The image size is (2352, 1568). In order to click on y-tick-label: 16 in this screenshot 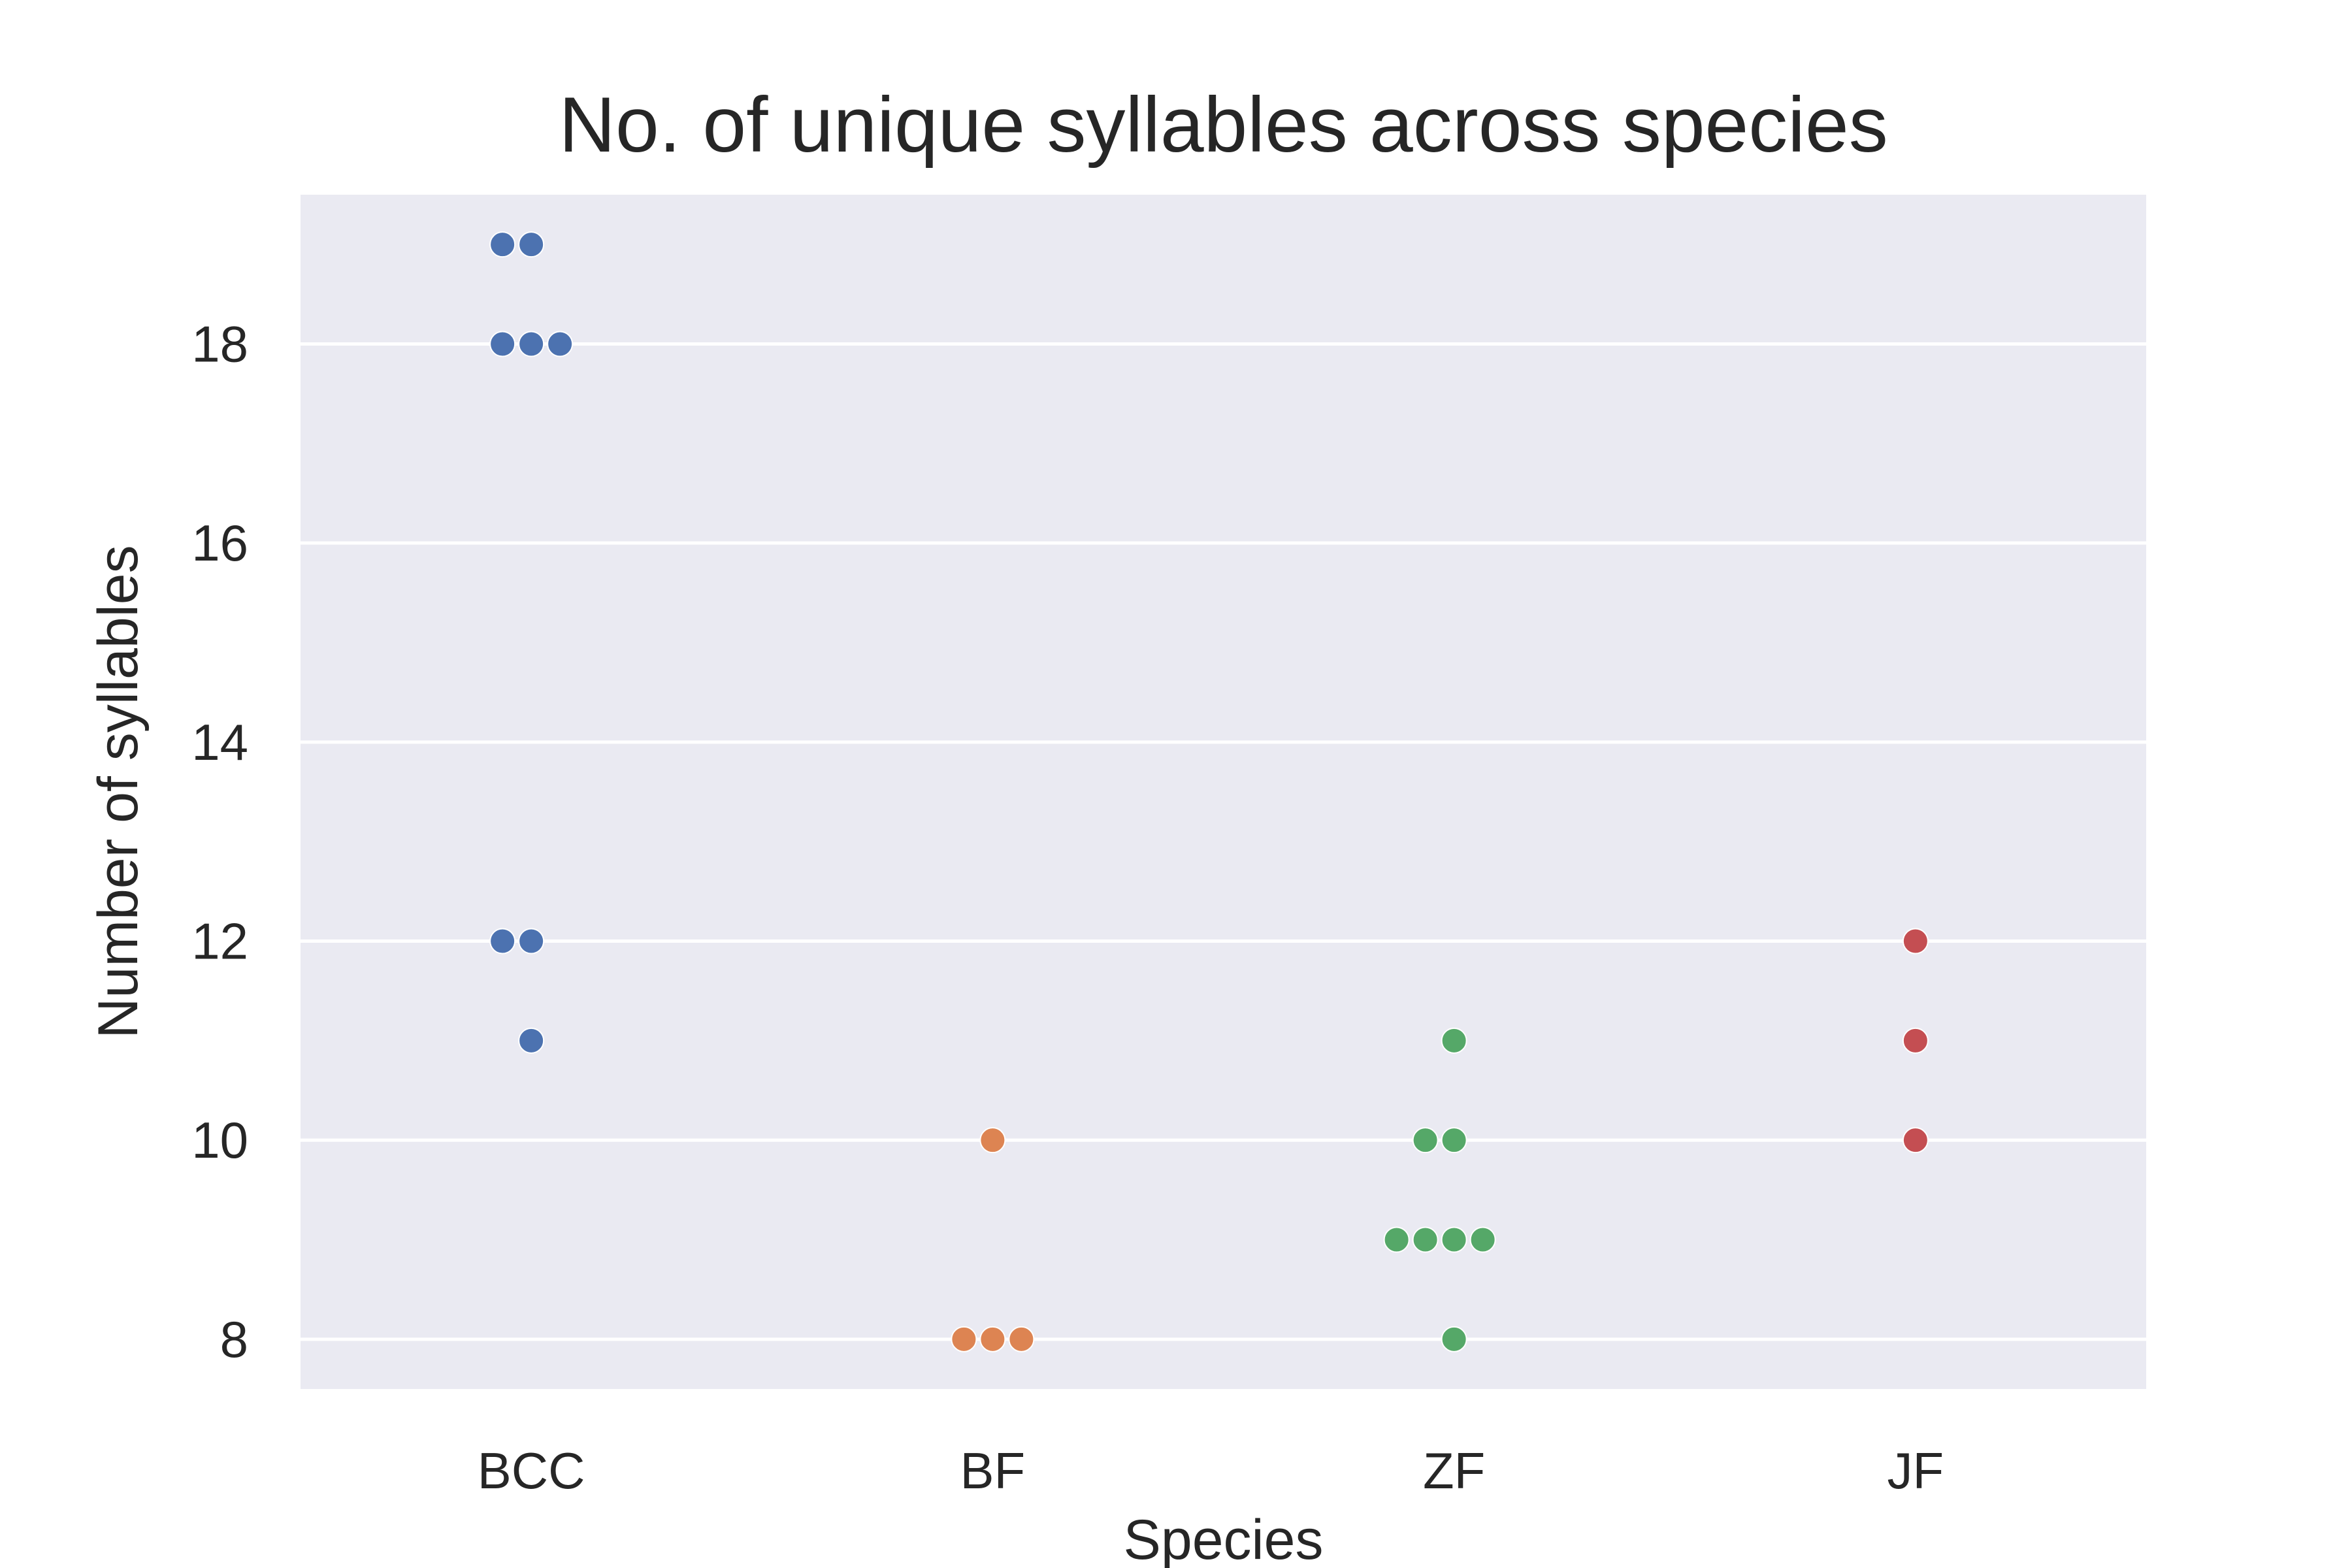, I will do `click(219, 543)`.